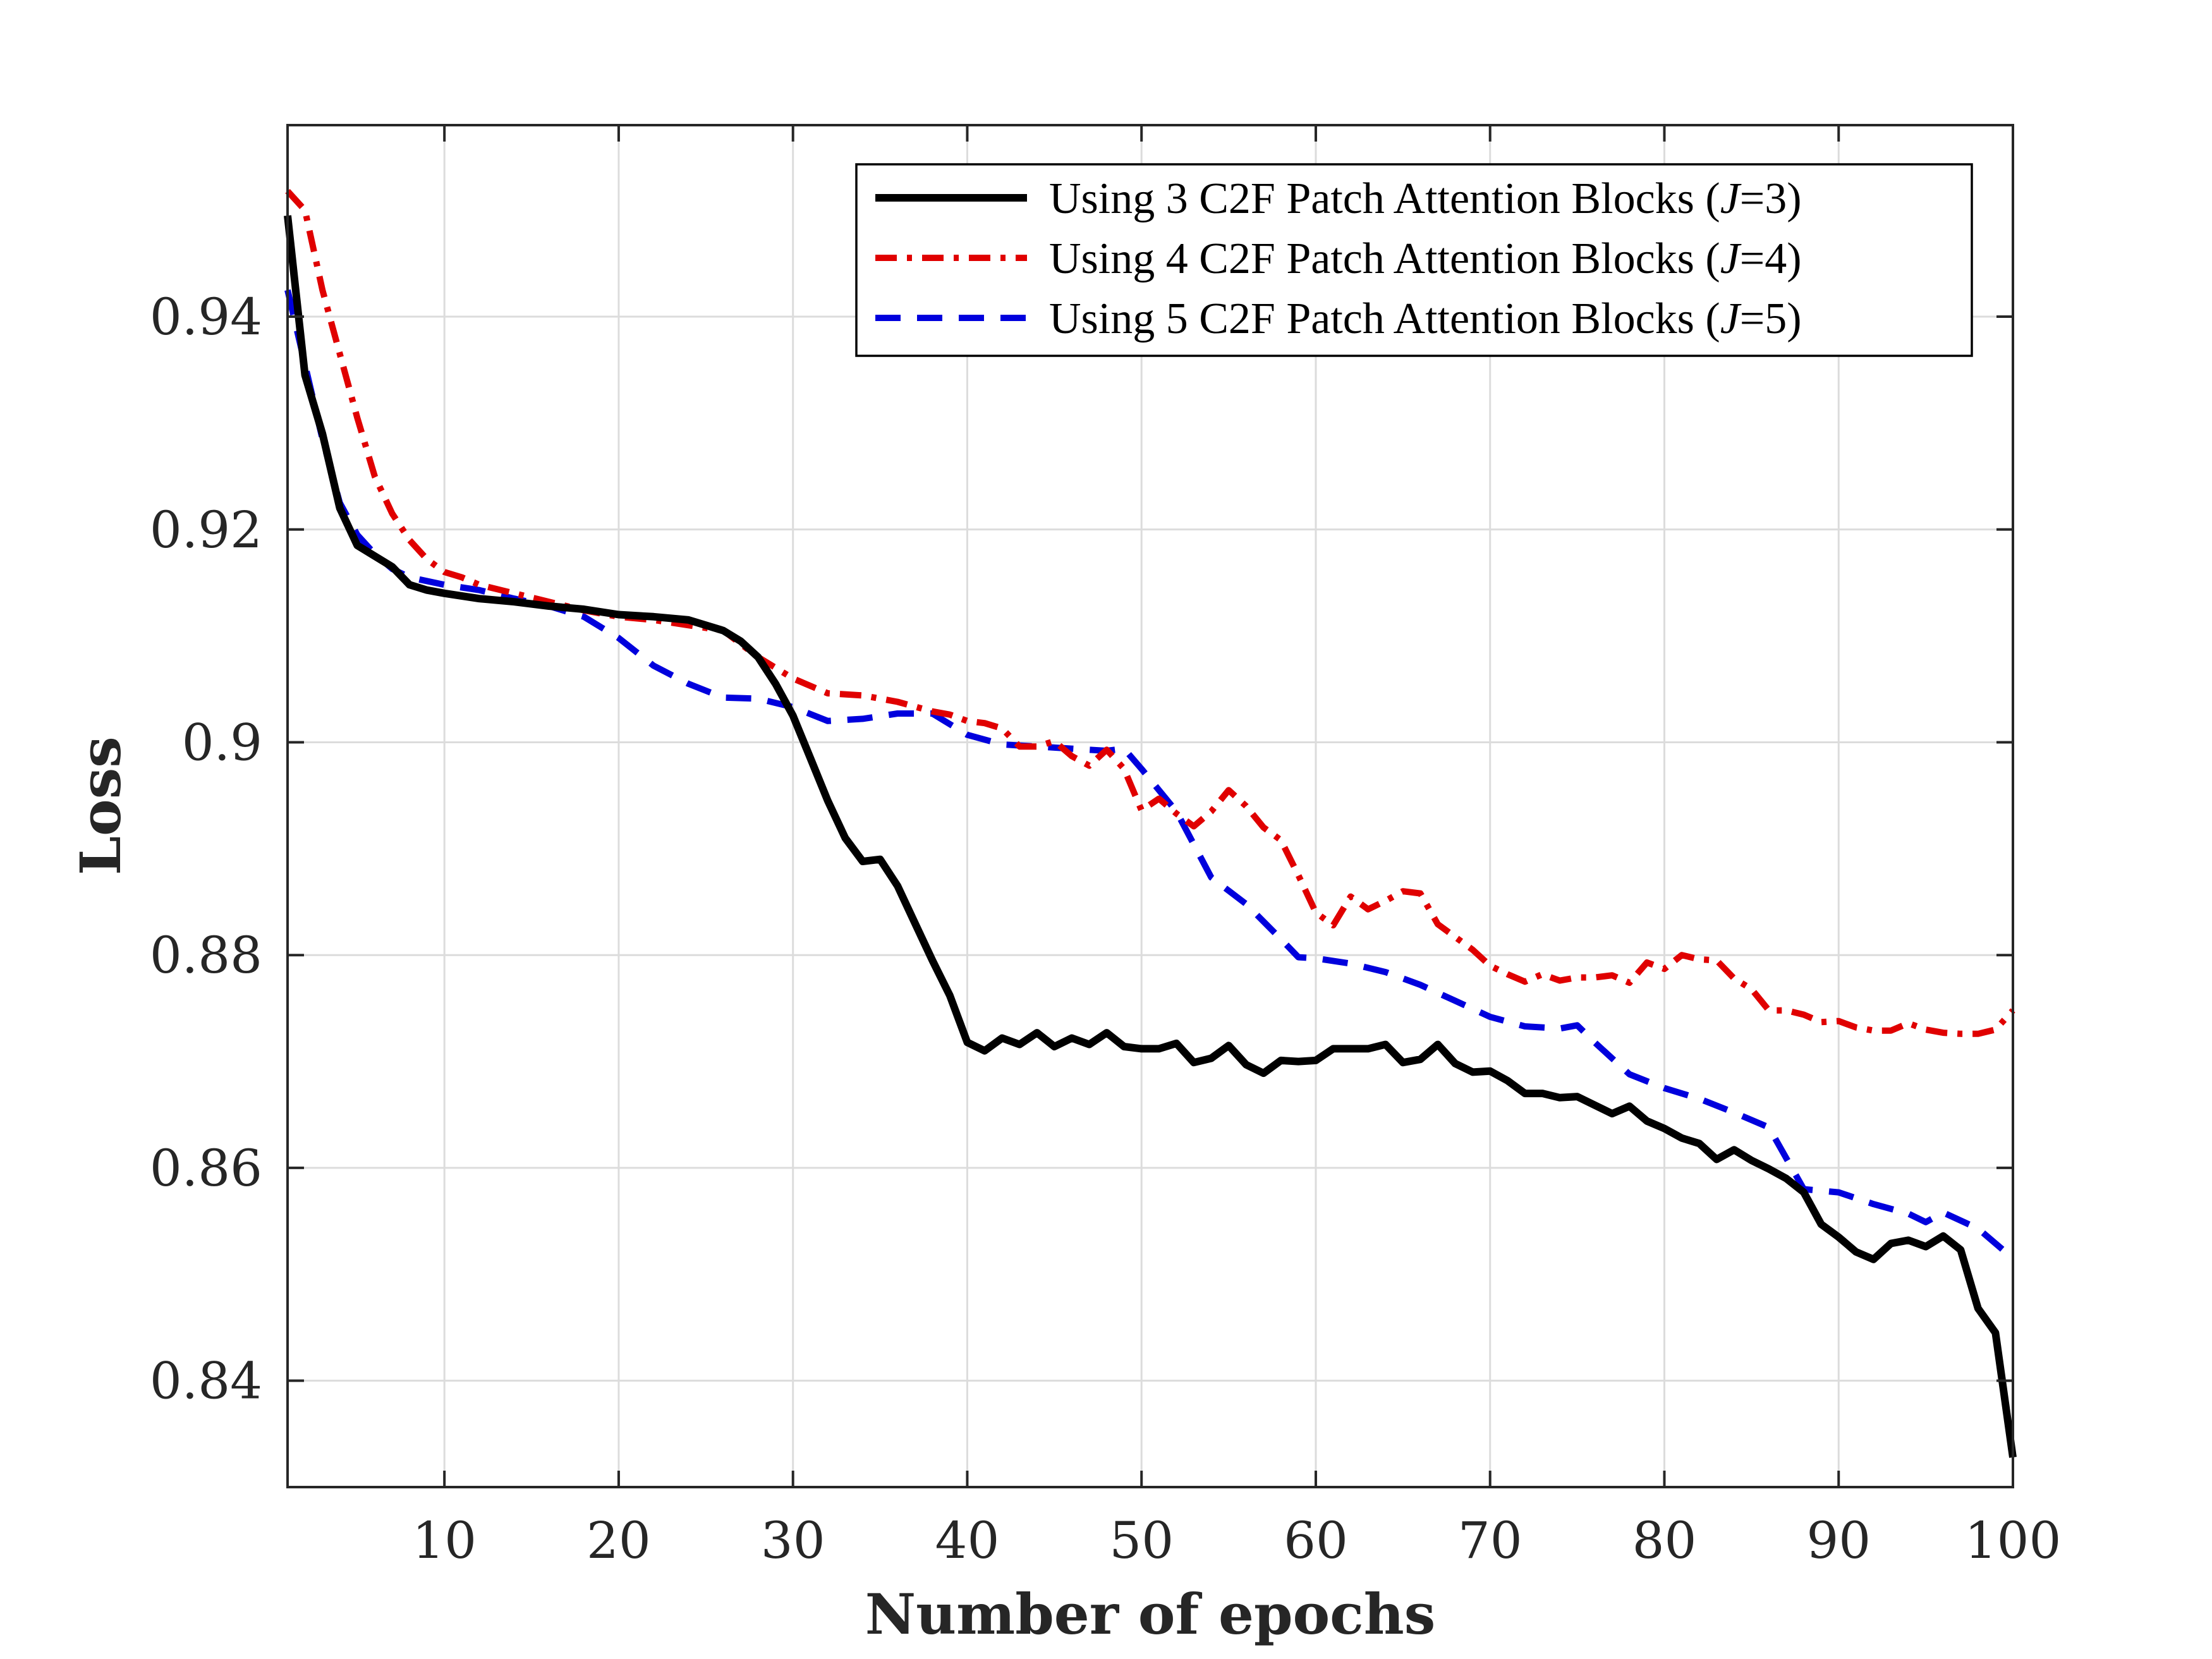 The width and height of the screenshot is (2212, 1659). Describe the element at coordinates (1150, 1614) in the screenshot. I see `x-axis-title: Number of epochs` at that location.